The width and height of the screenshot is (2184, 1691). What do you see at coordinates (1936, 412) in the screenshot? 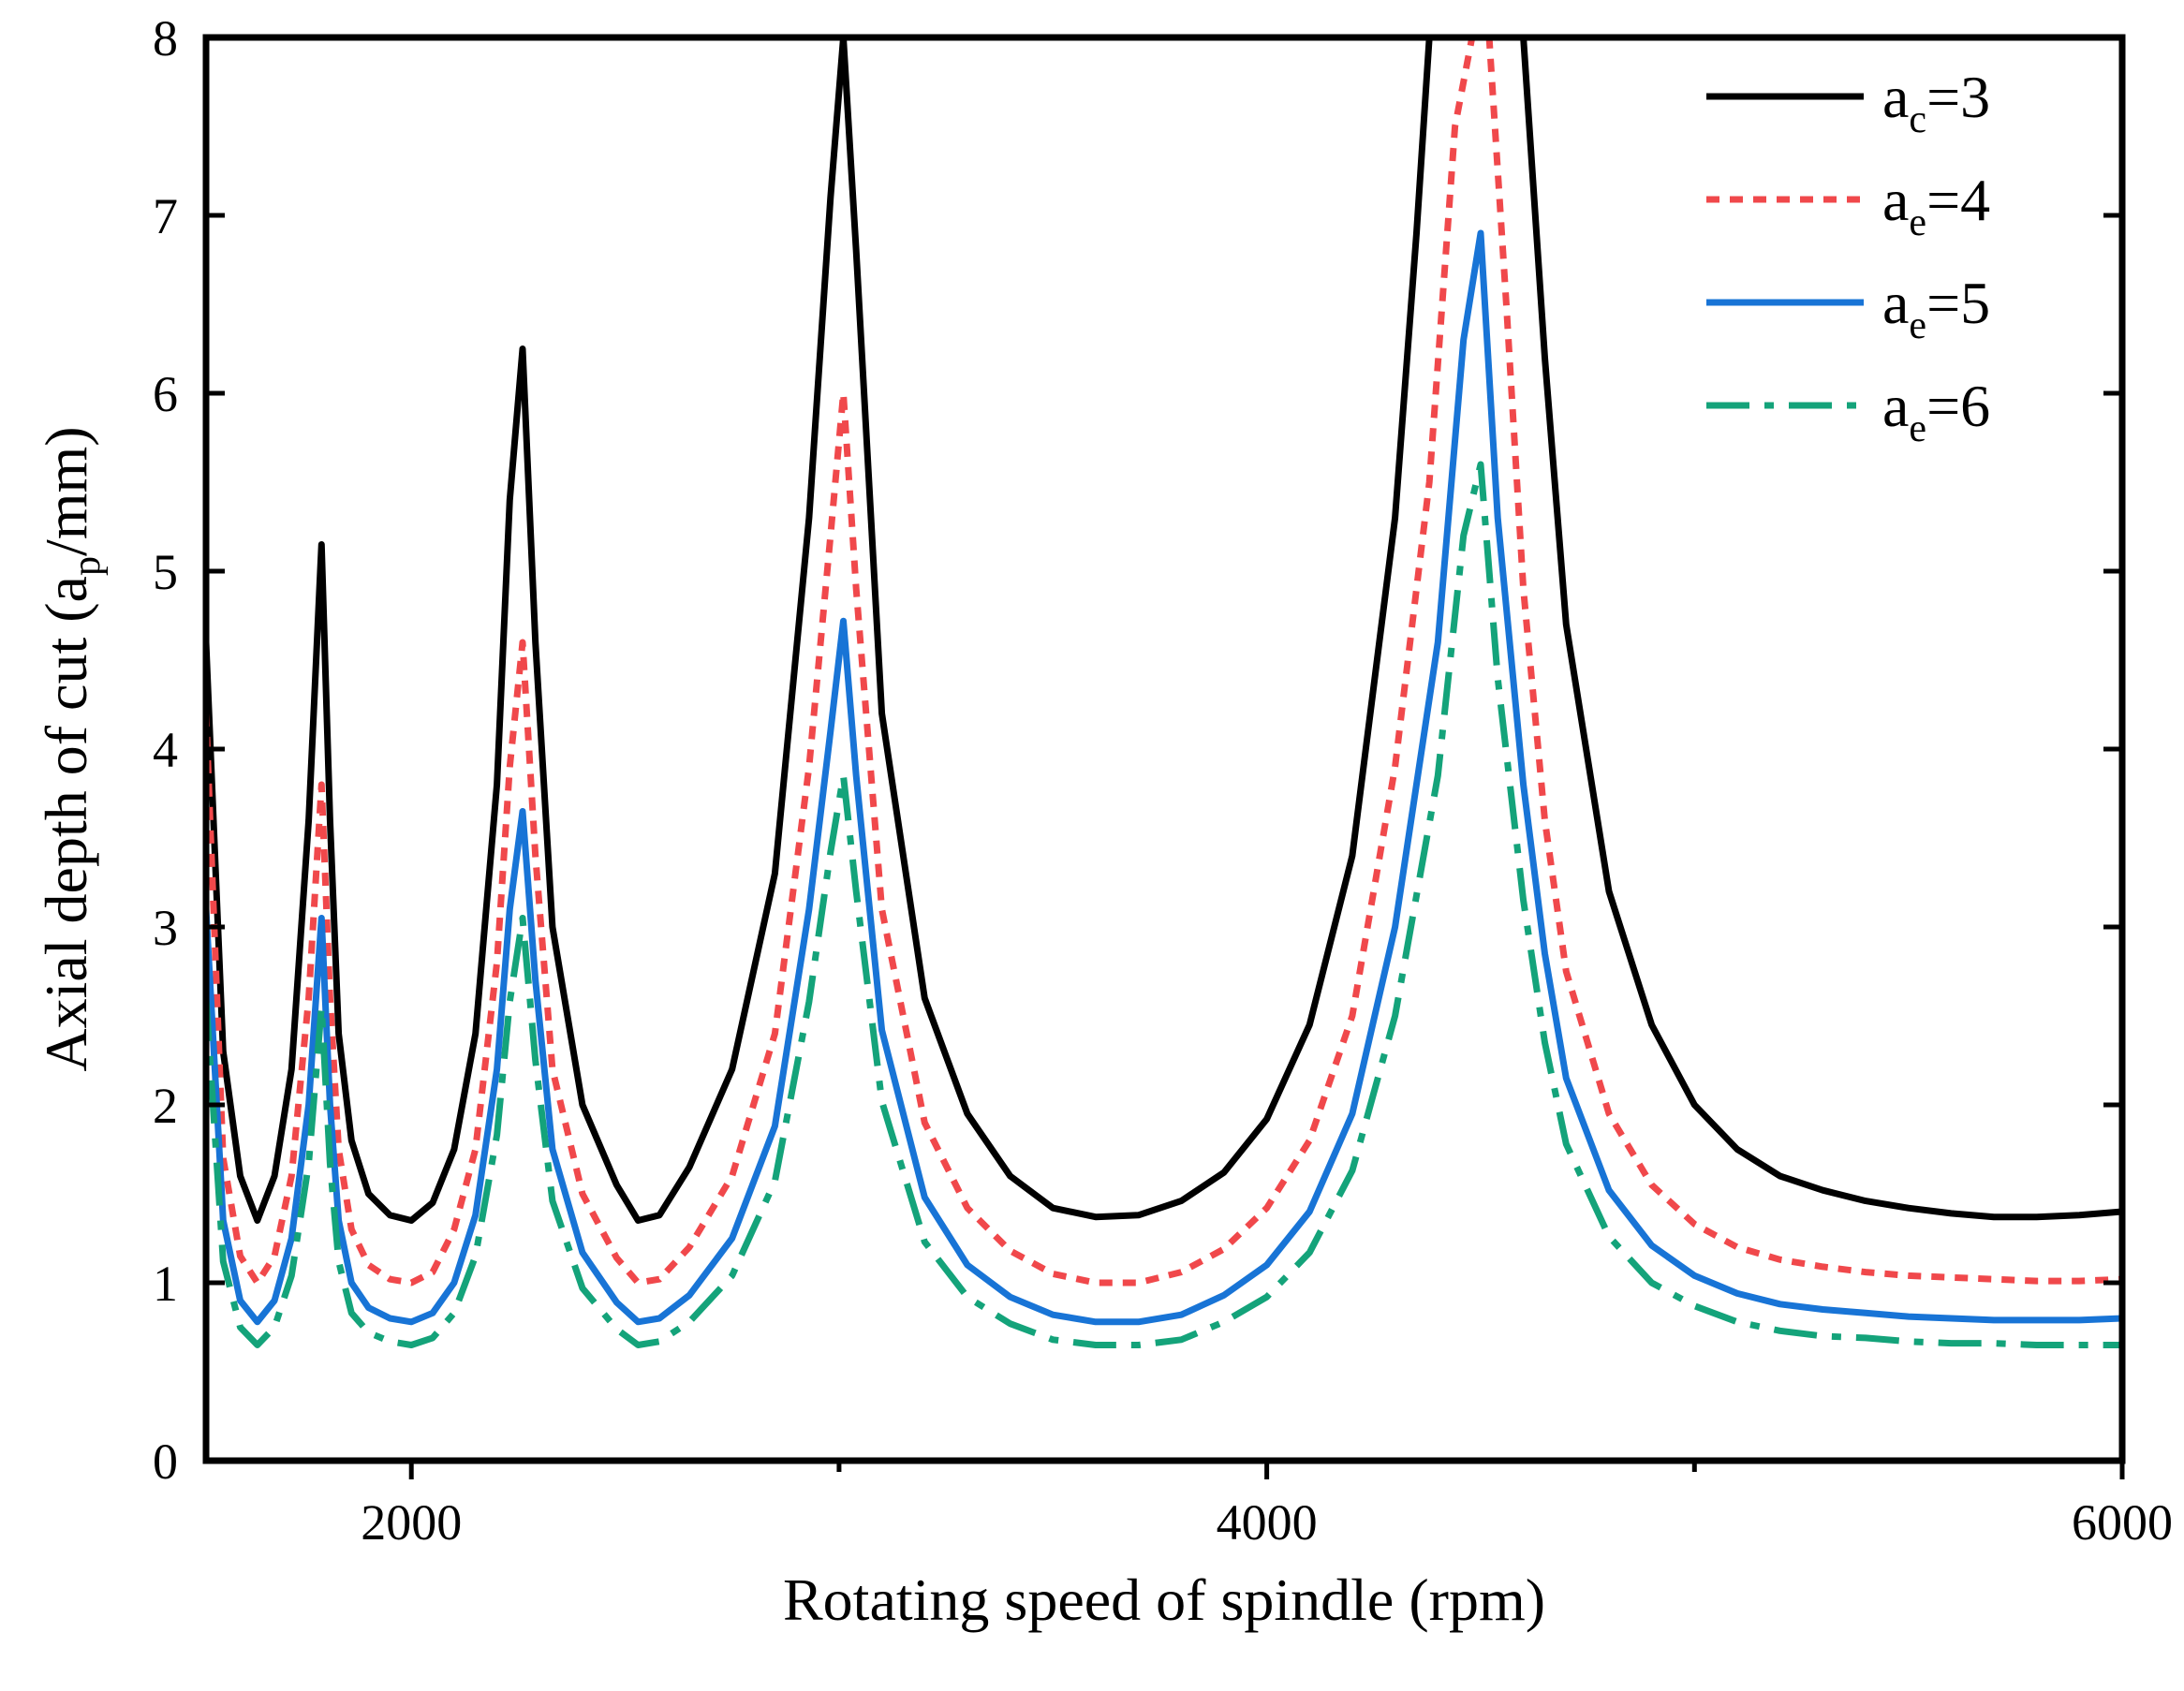
I see `legend-label-4: ae=6` at bounding box center [1936, 412].